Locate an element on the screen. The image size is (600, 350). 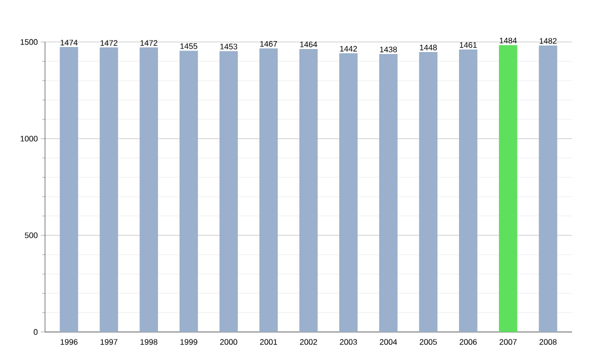
y-tick-label: 0 is located at coordinates (36, 332).